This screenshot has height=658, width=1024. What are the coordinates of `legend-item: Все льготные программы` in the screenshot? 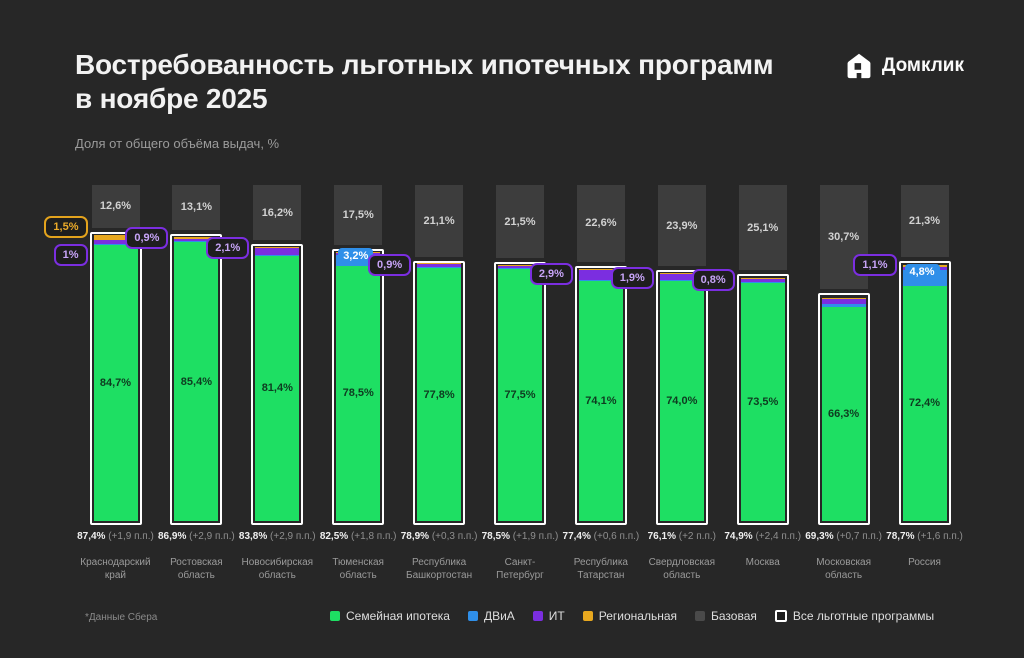 It's located at (854, 616).